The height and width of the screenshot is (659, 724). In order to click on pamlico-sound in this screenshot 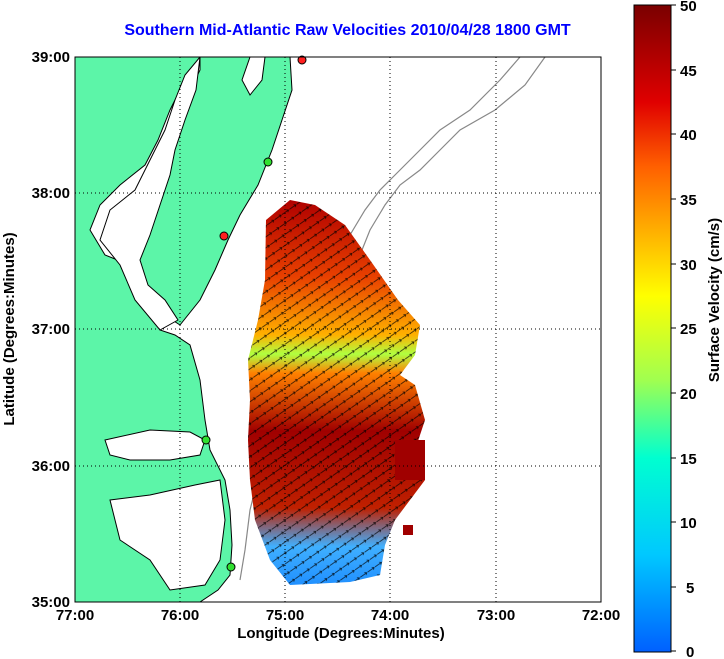, I will do `click(167, 535)`.